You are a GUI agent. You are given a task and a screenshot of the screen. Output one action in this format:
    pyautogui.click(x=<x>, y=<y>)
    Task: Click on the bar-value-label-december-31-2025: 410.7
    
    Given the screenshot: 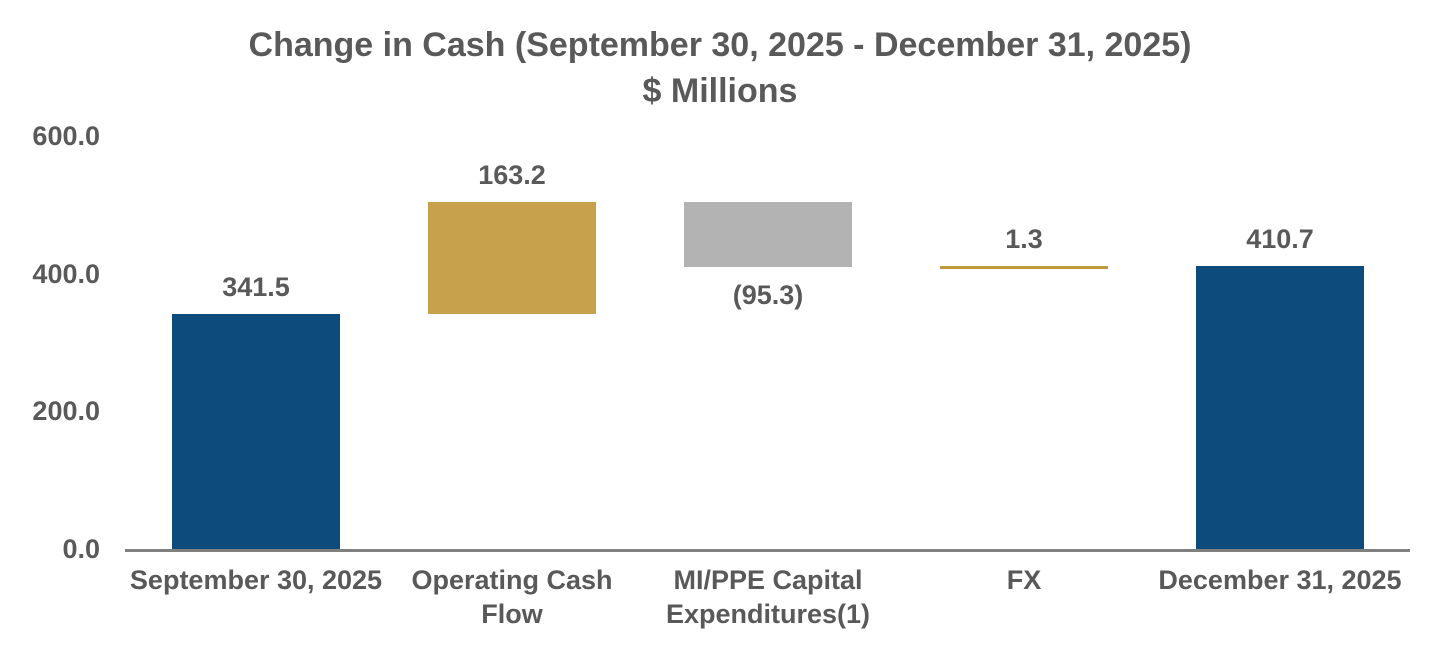 What is the action you would take?
    pyautogui.click(x=1280, y=239)
    